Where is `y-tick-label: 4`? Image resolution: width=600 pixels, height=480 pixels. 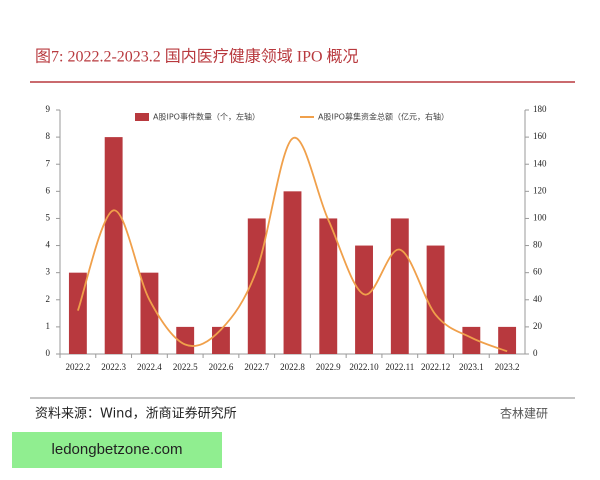
y-tick-label: 4 is located at coordinates (48, 245).